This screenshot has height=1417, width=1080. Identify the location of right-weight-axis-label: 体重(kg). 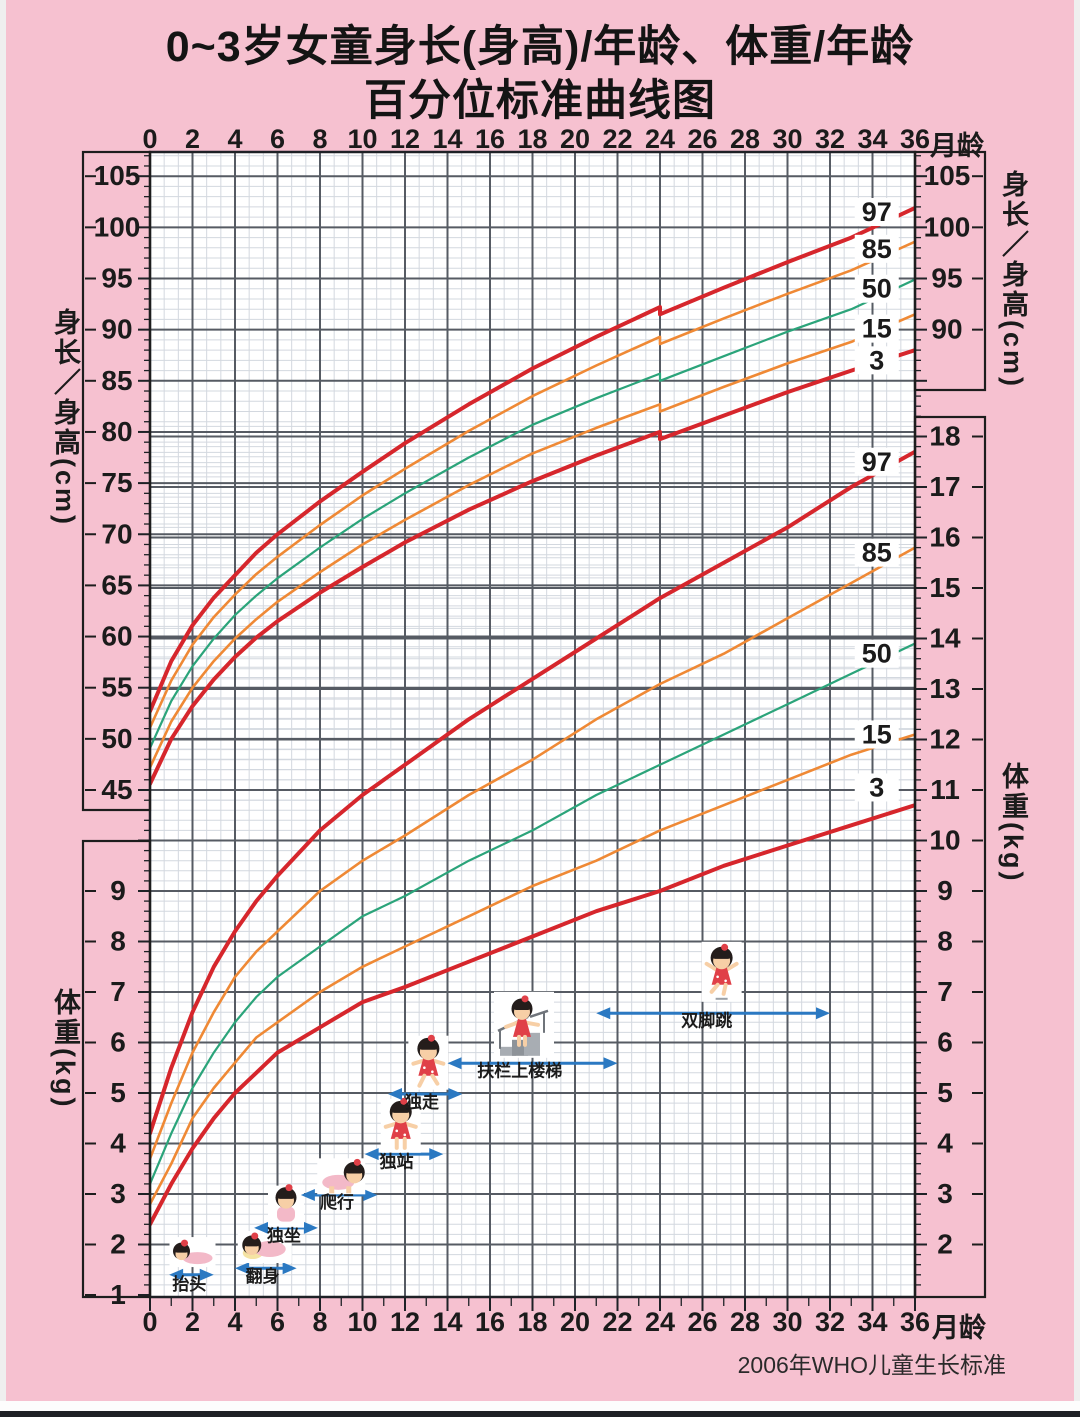
(1013, 823).